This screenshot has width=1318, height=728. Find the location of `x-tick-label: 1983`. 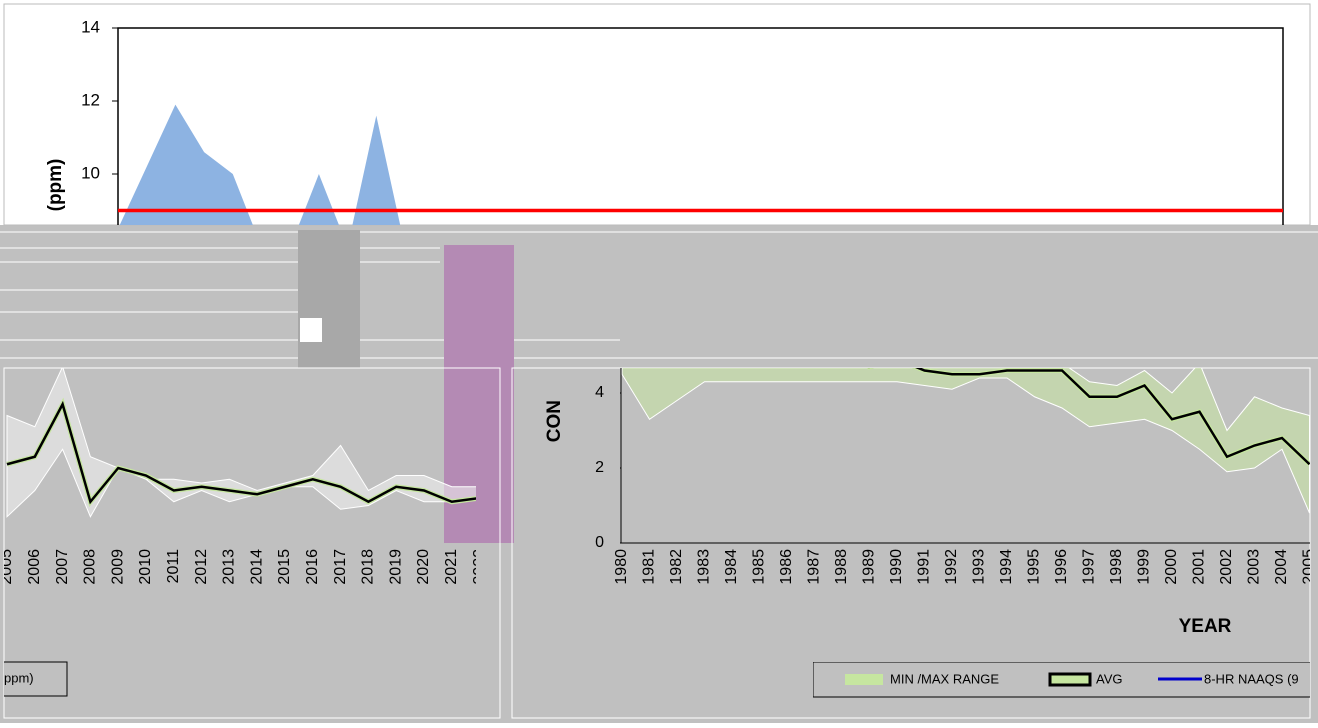

x-tick-label: 1983 is located at coordinates (704, 567).